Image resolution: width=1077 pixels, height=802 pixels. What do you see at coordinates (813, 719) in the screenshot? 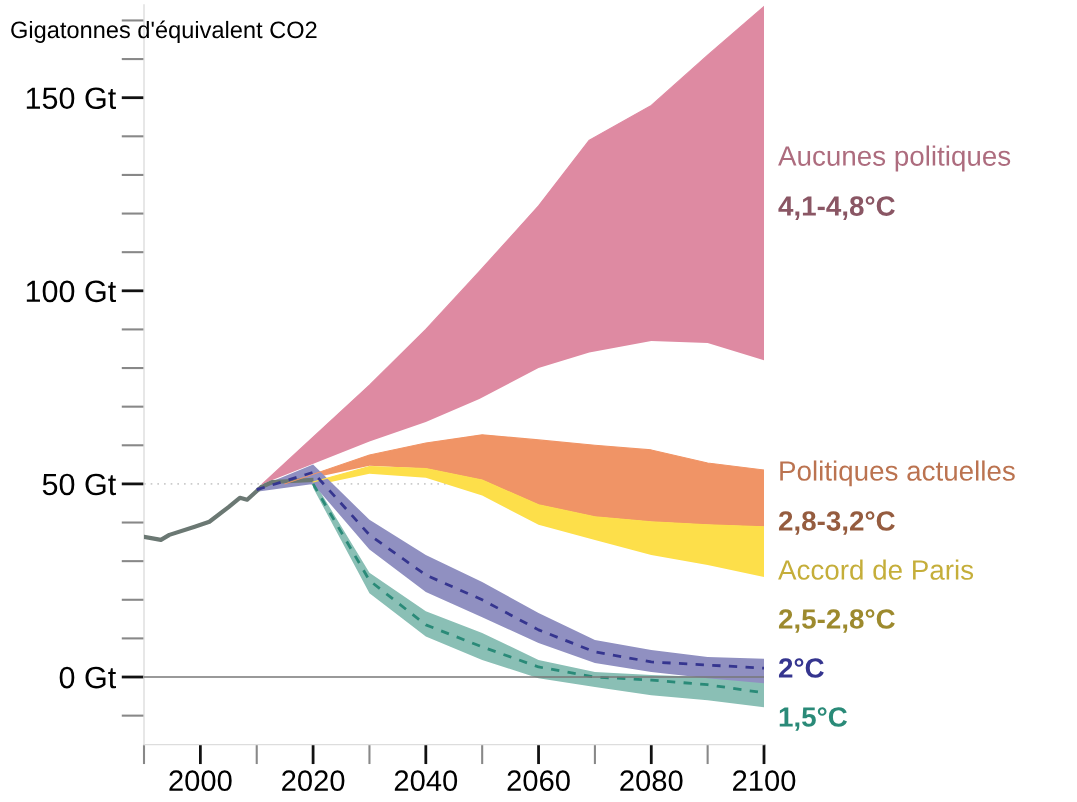
I see `series-label: 1,5°C` at bounding box center [813, 719].